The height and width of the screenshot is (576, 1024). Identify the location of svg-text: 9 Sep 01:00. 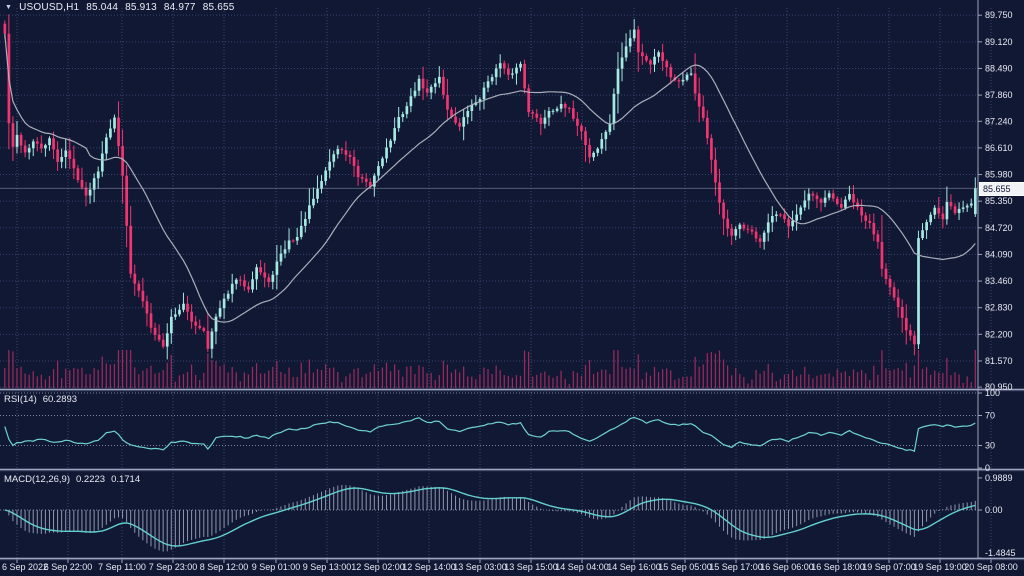
(276, 567).